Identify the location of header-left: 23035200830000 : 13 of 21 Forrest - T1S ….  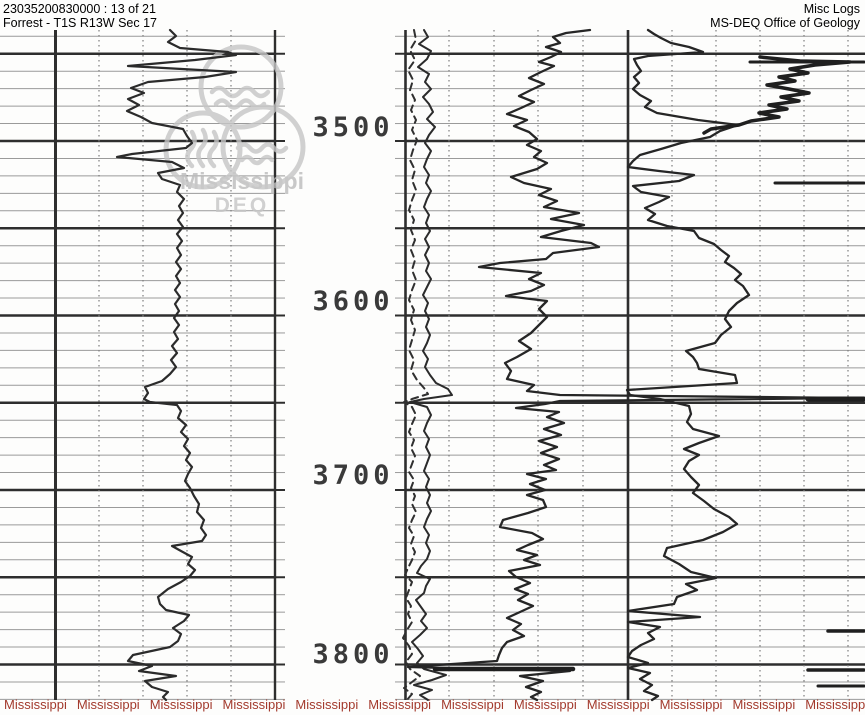
(80, 16).